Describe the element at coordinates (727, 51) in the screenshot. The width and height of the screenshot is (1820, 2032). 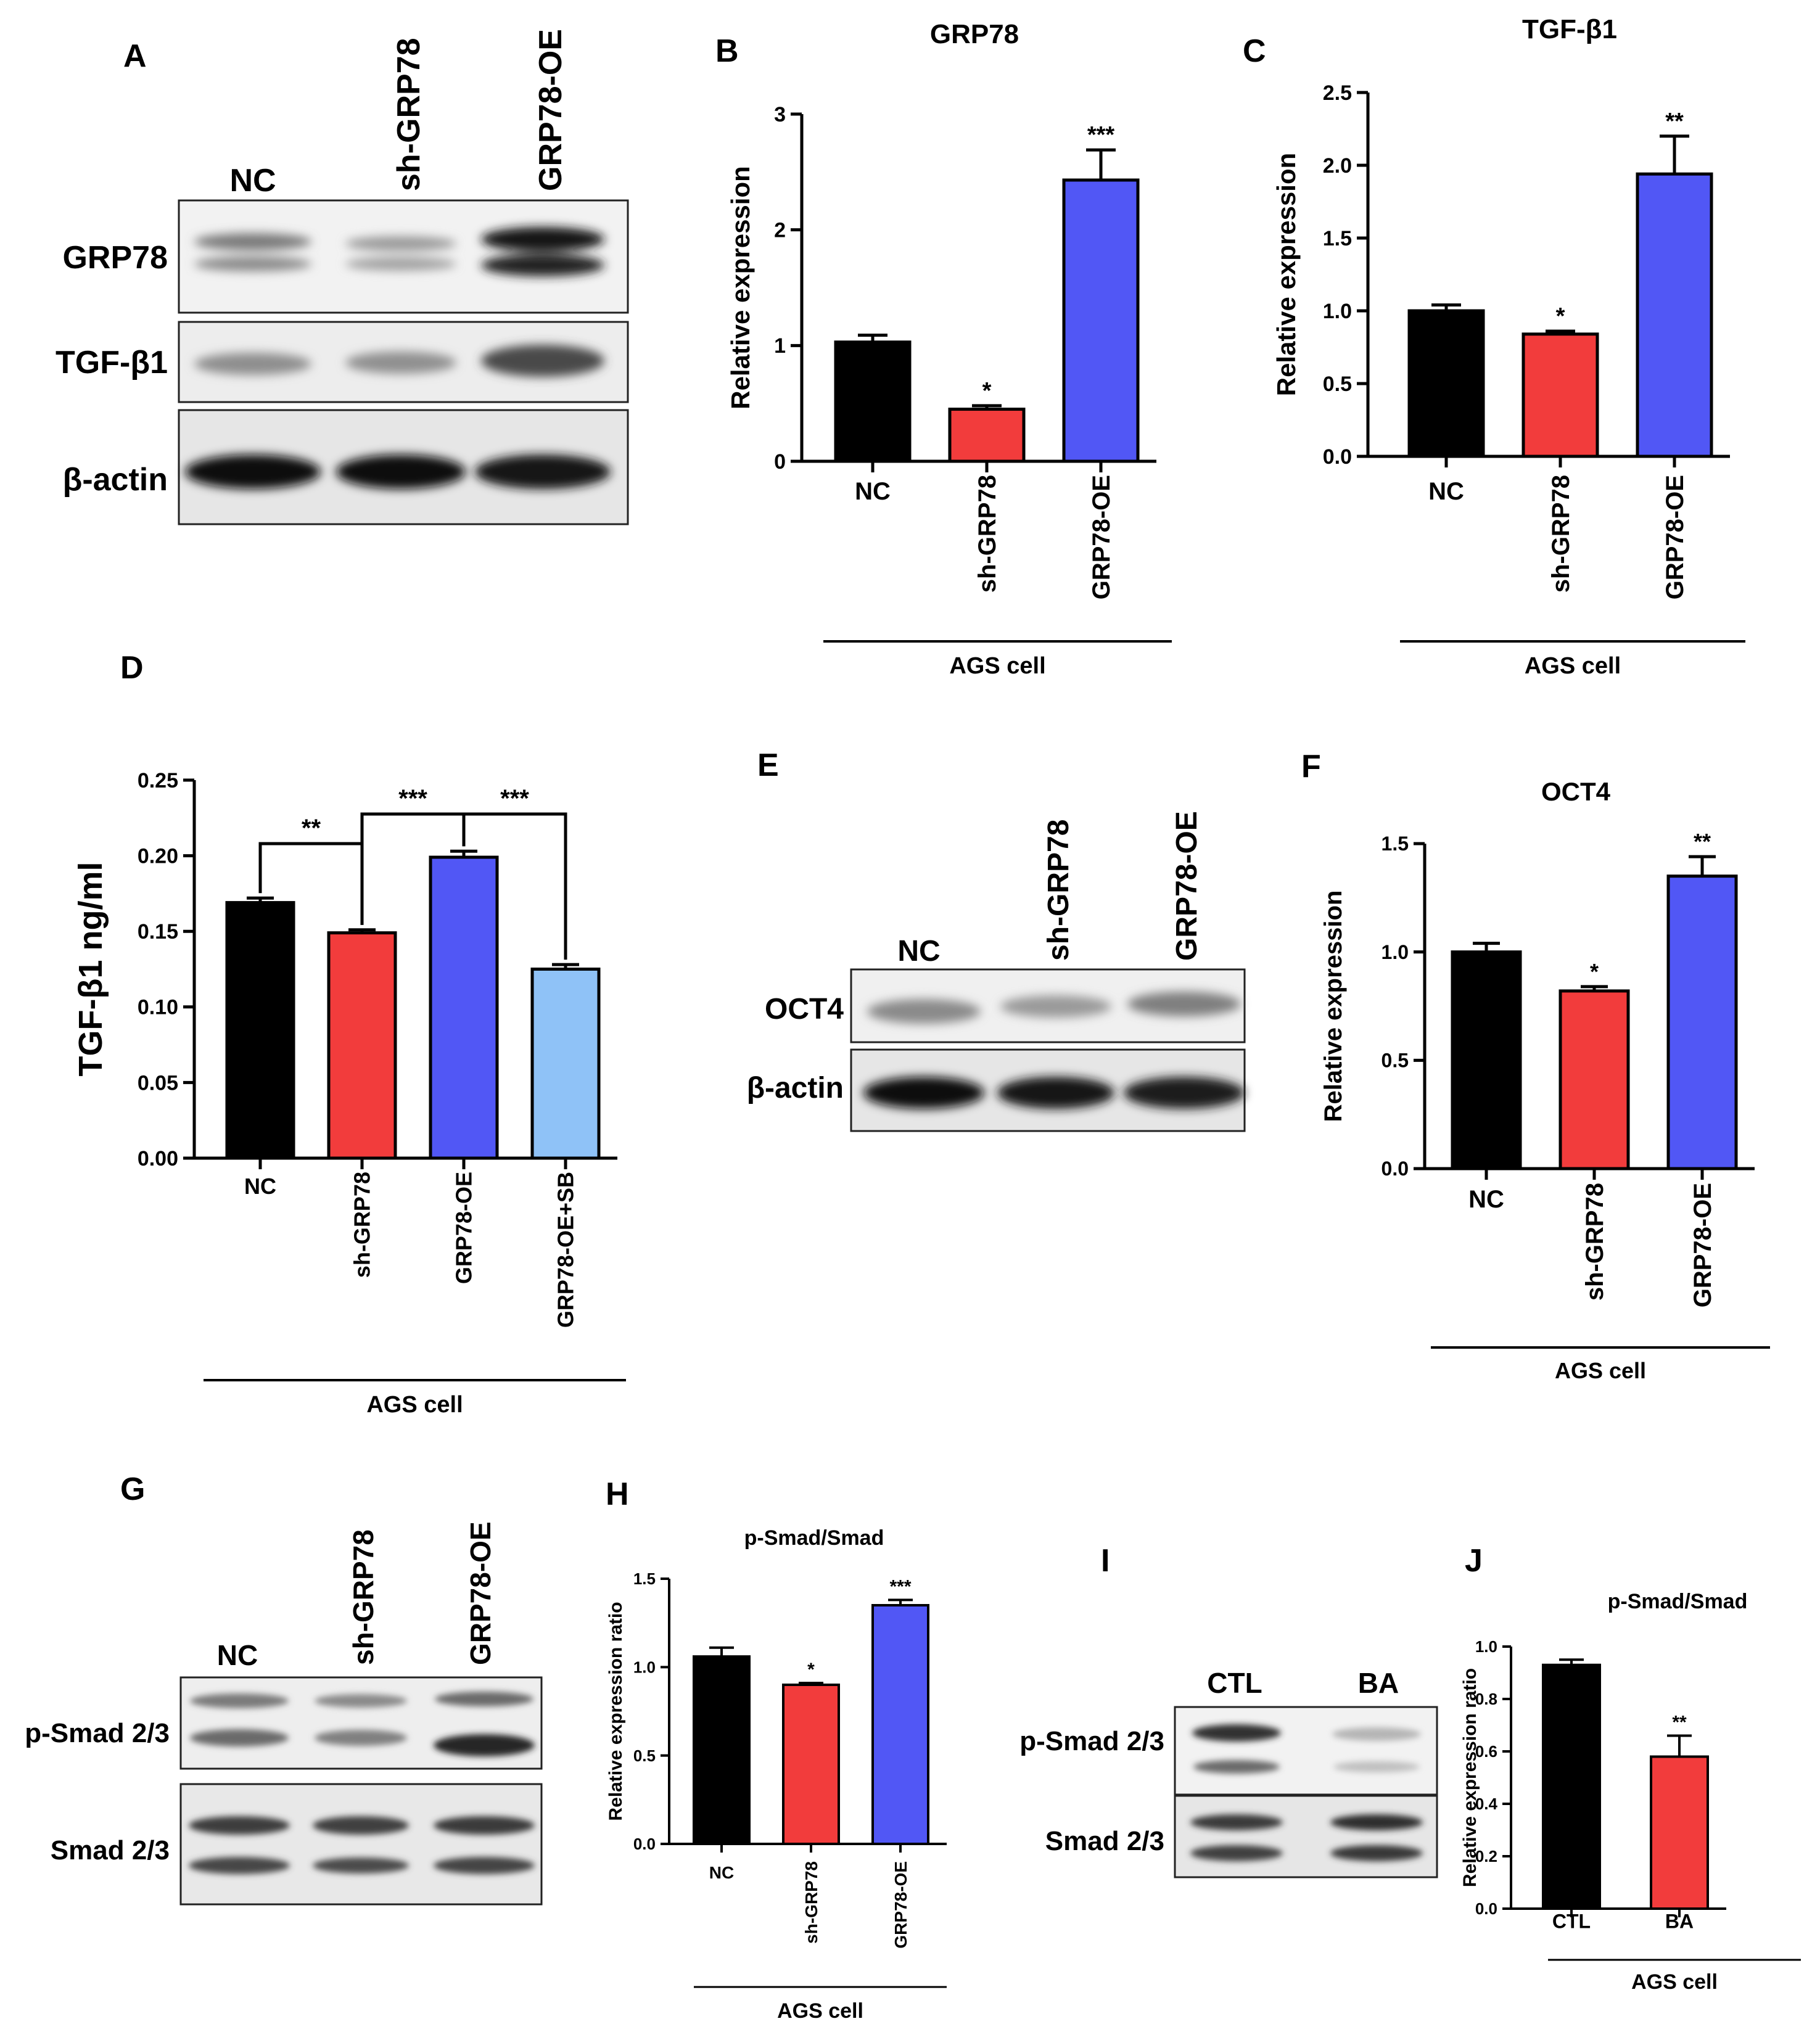
I see `panel-b-letter: B` at that location.